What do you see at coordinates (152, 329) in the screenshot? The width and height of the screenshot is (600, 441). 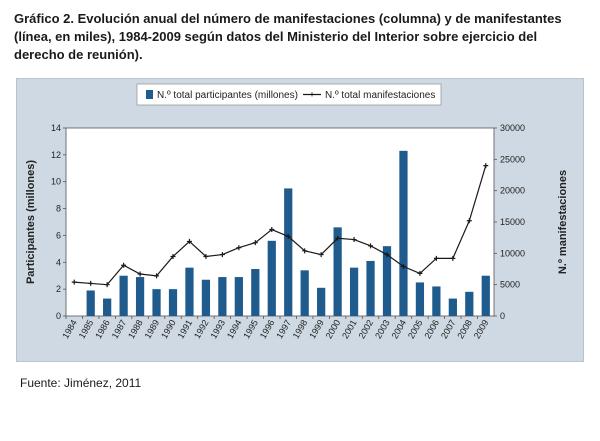 I see `x-tick-label: 1989` at bounding box center [152, 329].